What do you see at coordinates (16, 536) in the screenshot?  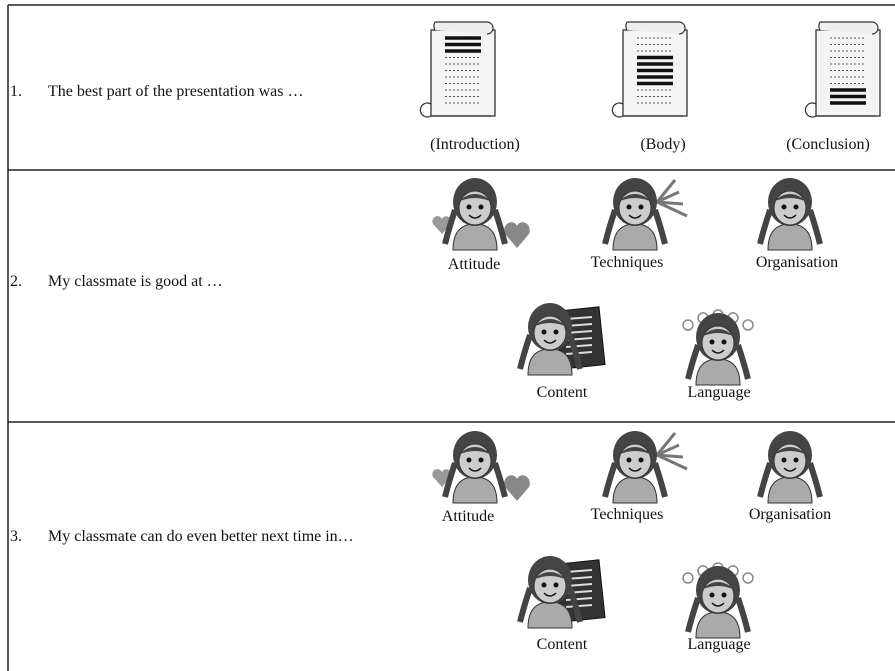 I see `row-number: 3.` at bounding box center [16, 536].